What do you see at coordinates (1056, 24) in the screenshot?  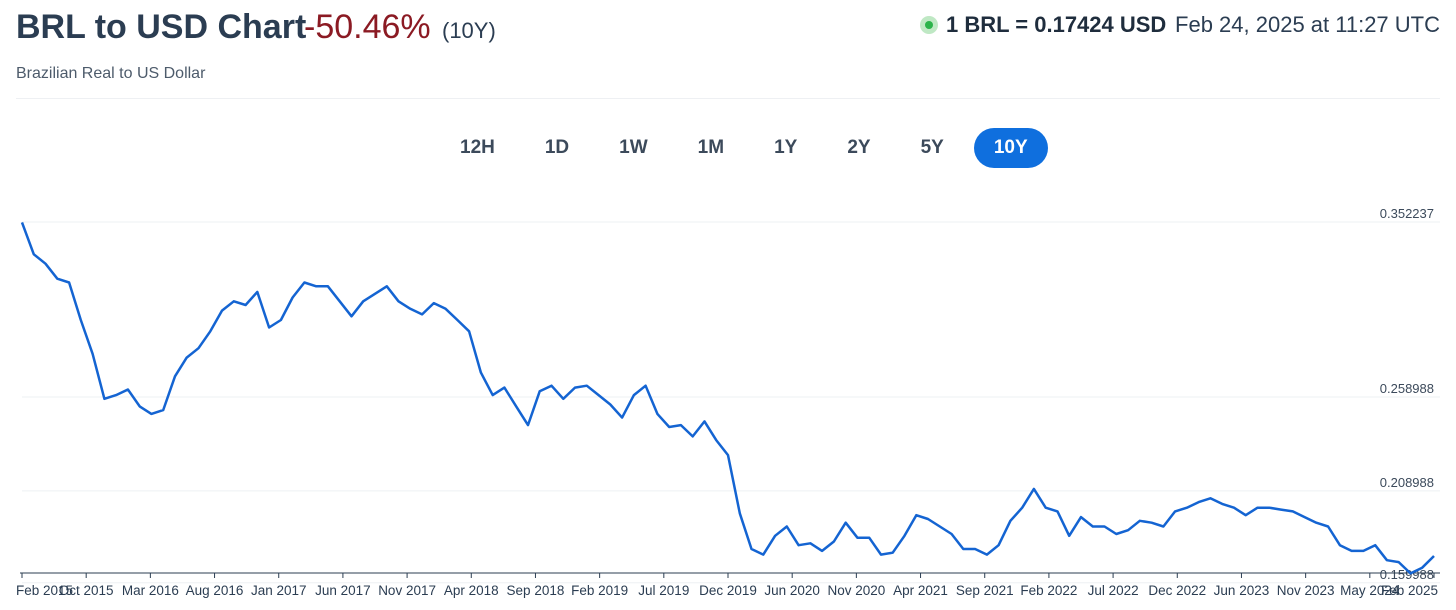 I see `current-rate: 1 BRL = 0.17424 USD` at bounding box center [1056, 24].